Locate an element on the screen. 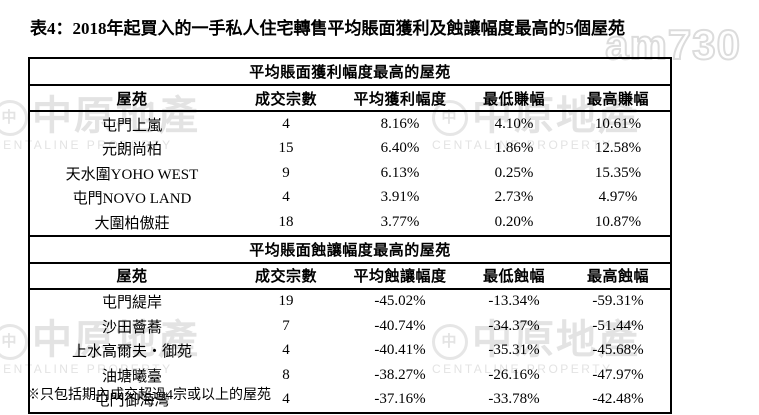  cell-estate: 屯門上嵐 is located at coordinates (131, 124).